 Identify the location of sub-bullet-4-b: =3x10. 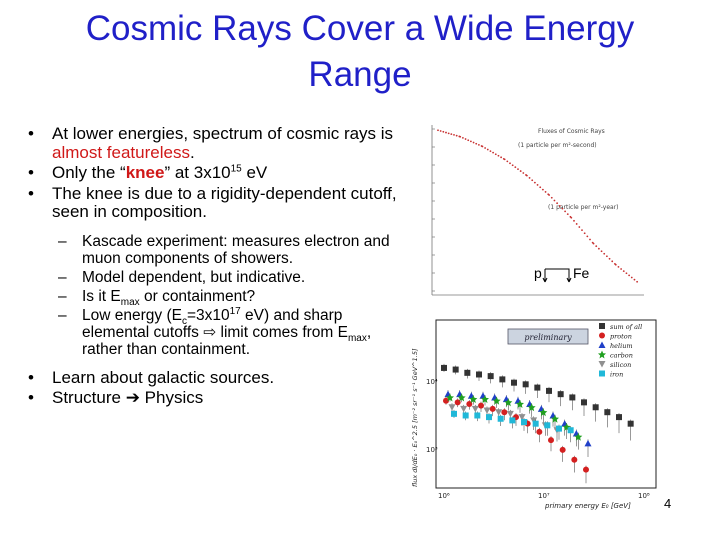
(208, 315).